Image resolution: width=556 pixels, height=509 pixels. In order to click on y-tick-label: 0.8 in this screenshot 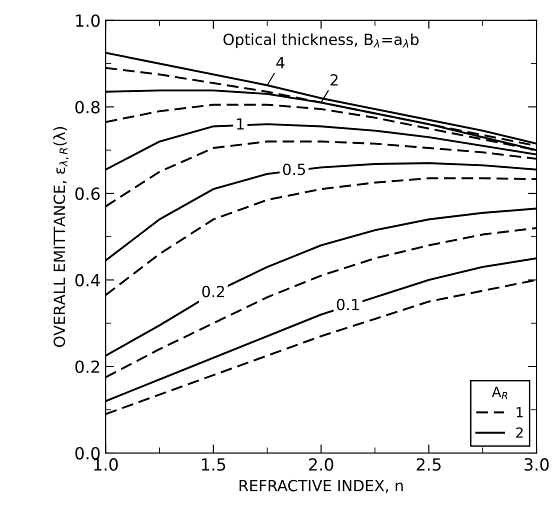, I will do `click(87, 107)`.